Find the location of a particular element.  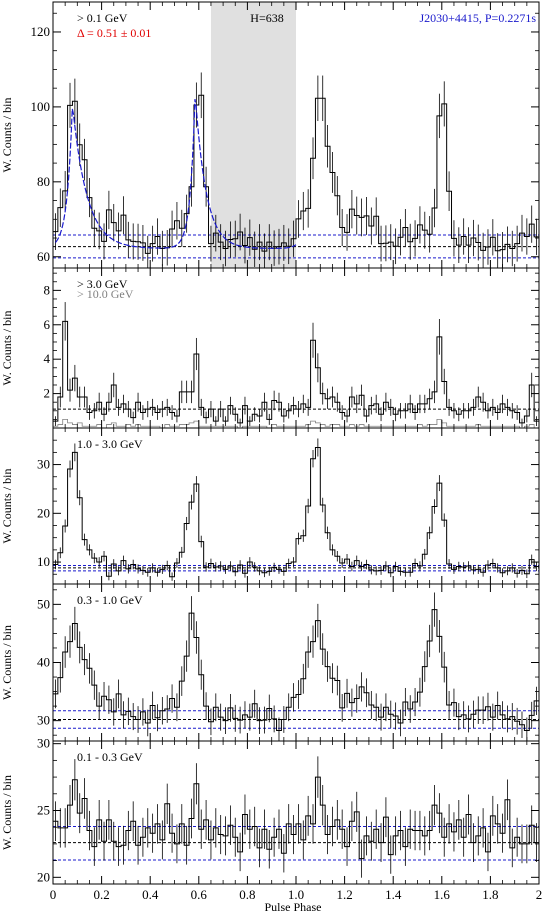

energy-band-label: 0.1 - 0.3 GeV is located at coordinates (110, 757).